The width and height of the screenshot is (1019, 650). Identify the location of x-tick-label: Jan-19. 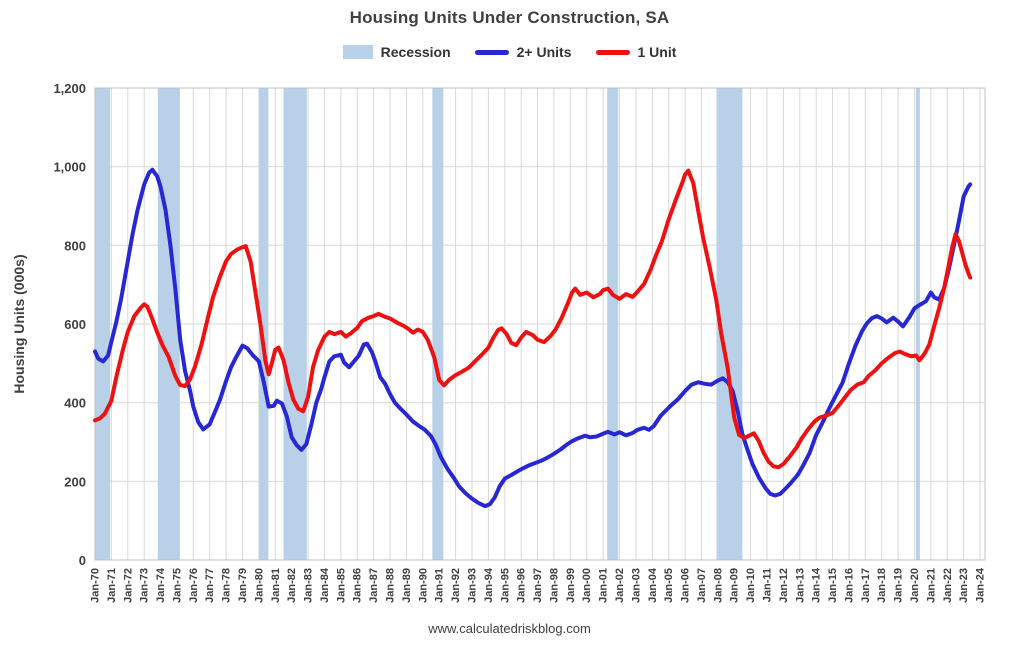
(899, 585).